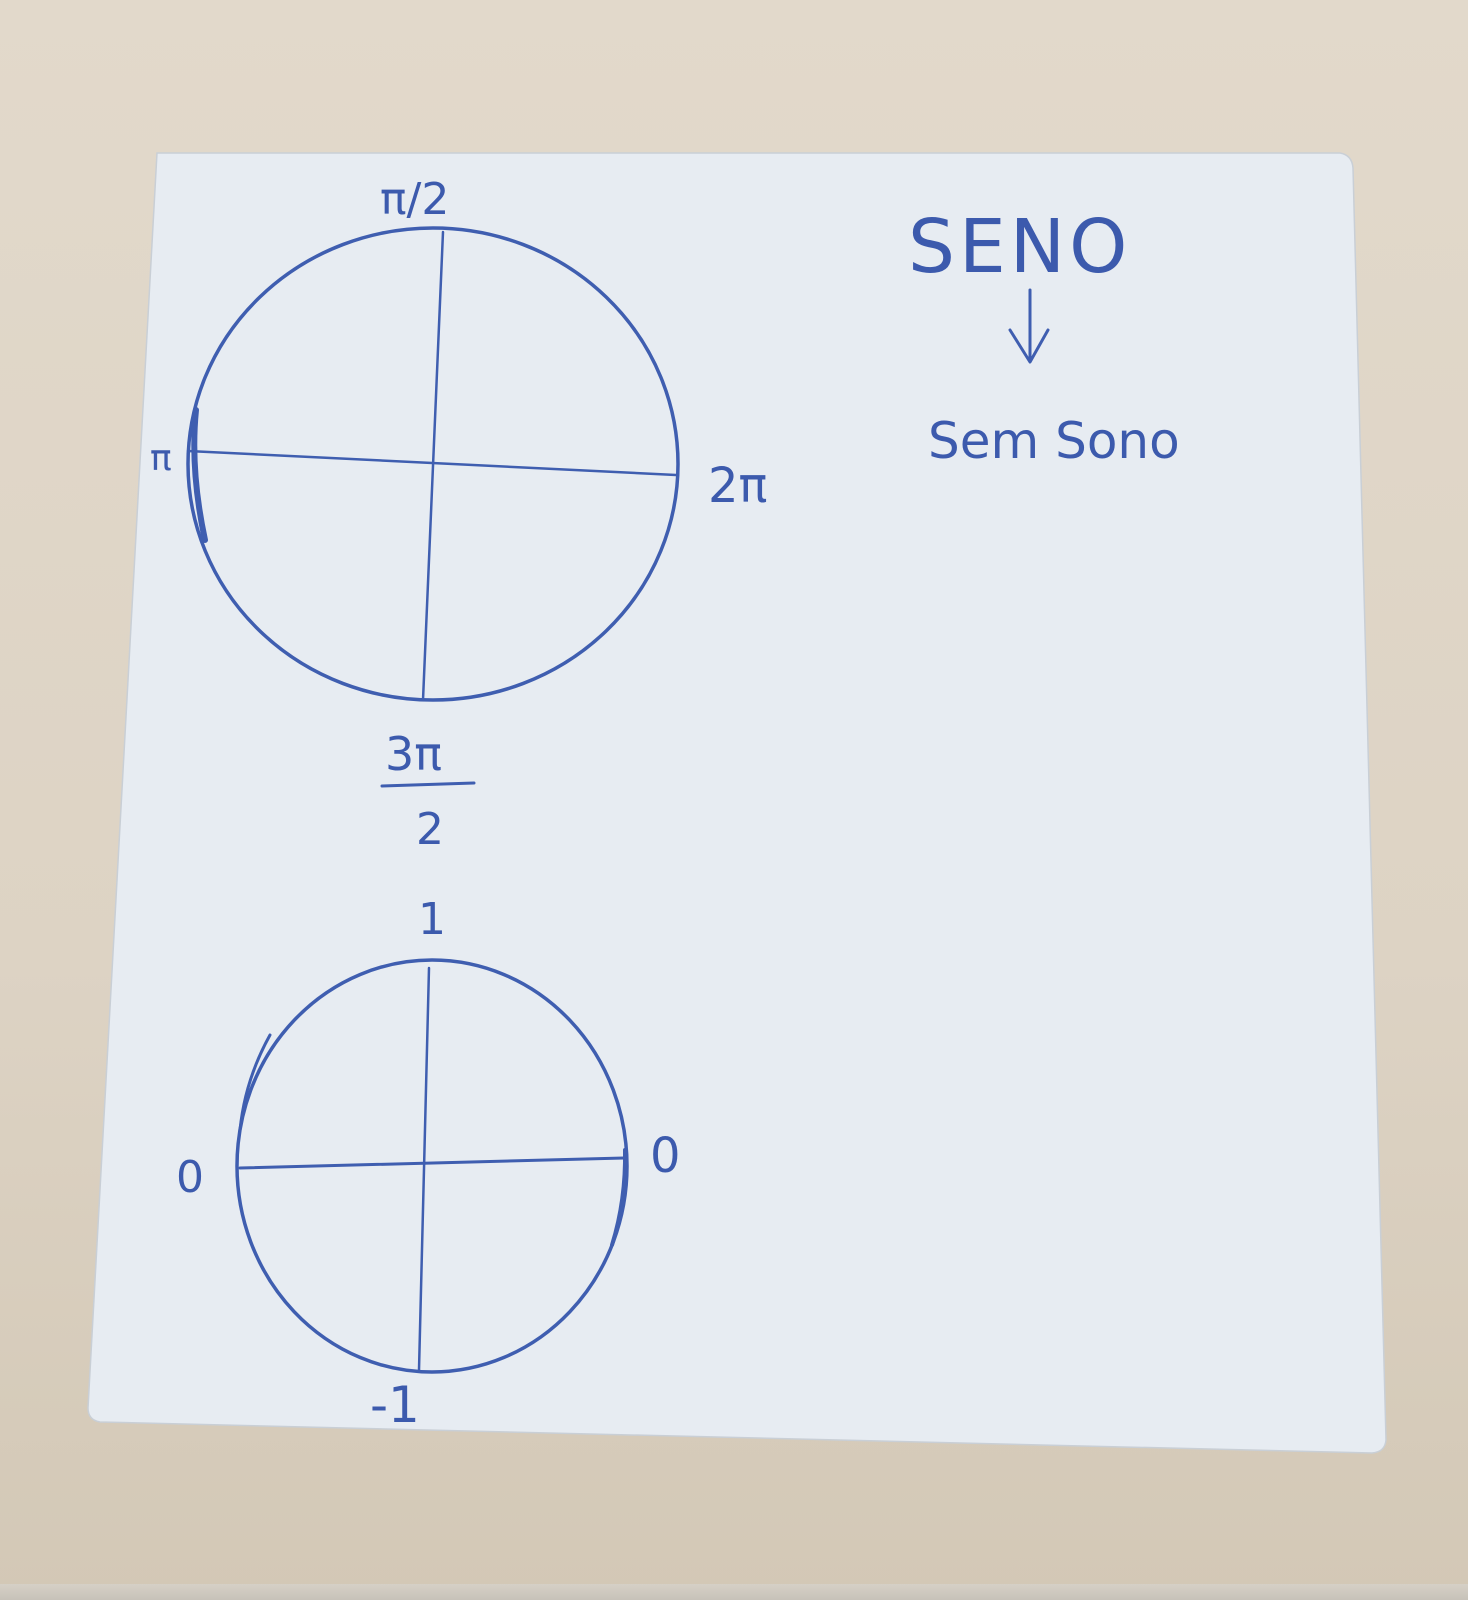 The image size is (1468, 1600). Describe the element at coordinates (255, 1082) in the screenshot. I see `bottom-circle-overstroke-left` at that location.